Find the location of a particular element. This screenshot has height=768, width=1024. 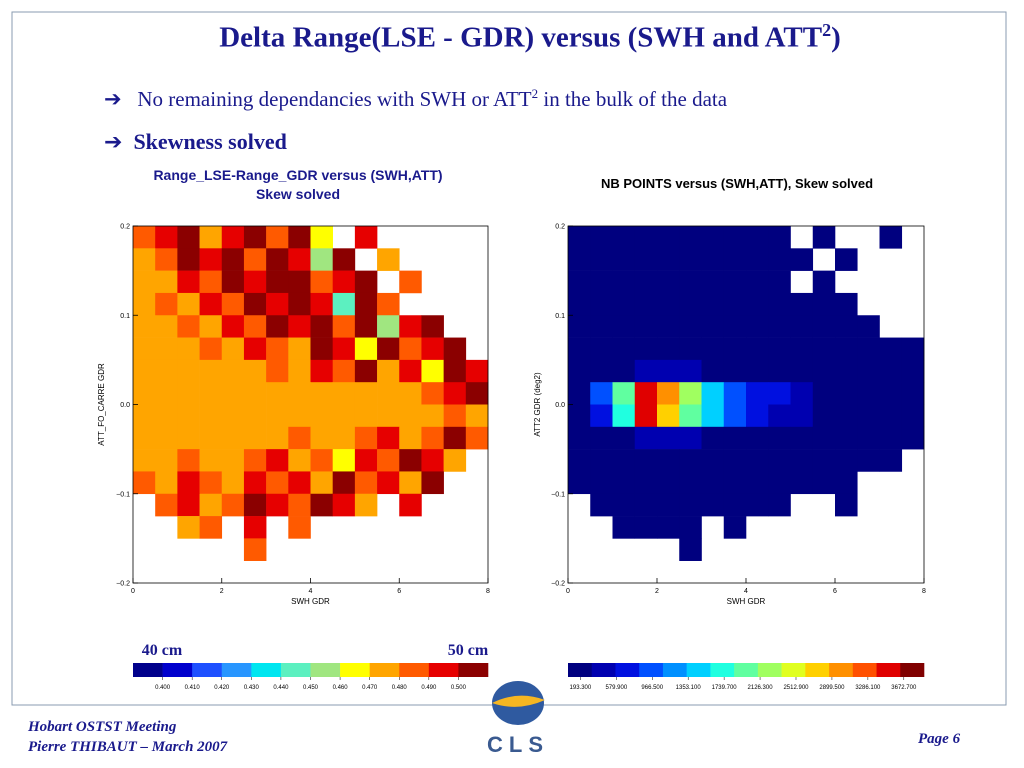

colorbar-label: 0.460 is located at coordinates (341, 688).